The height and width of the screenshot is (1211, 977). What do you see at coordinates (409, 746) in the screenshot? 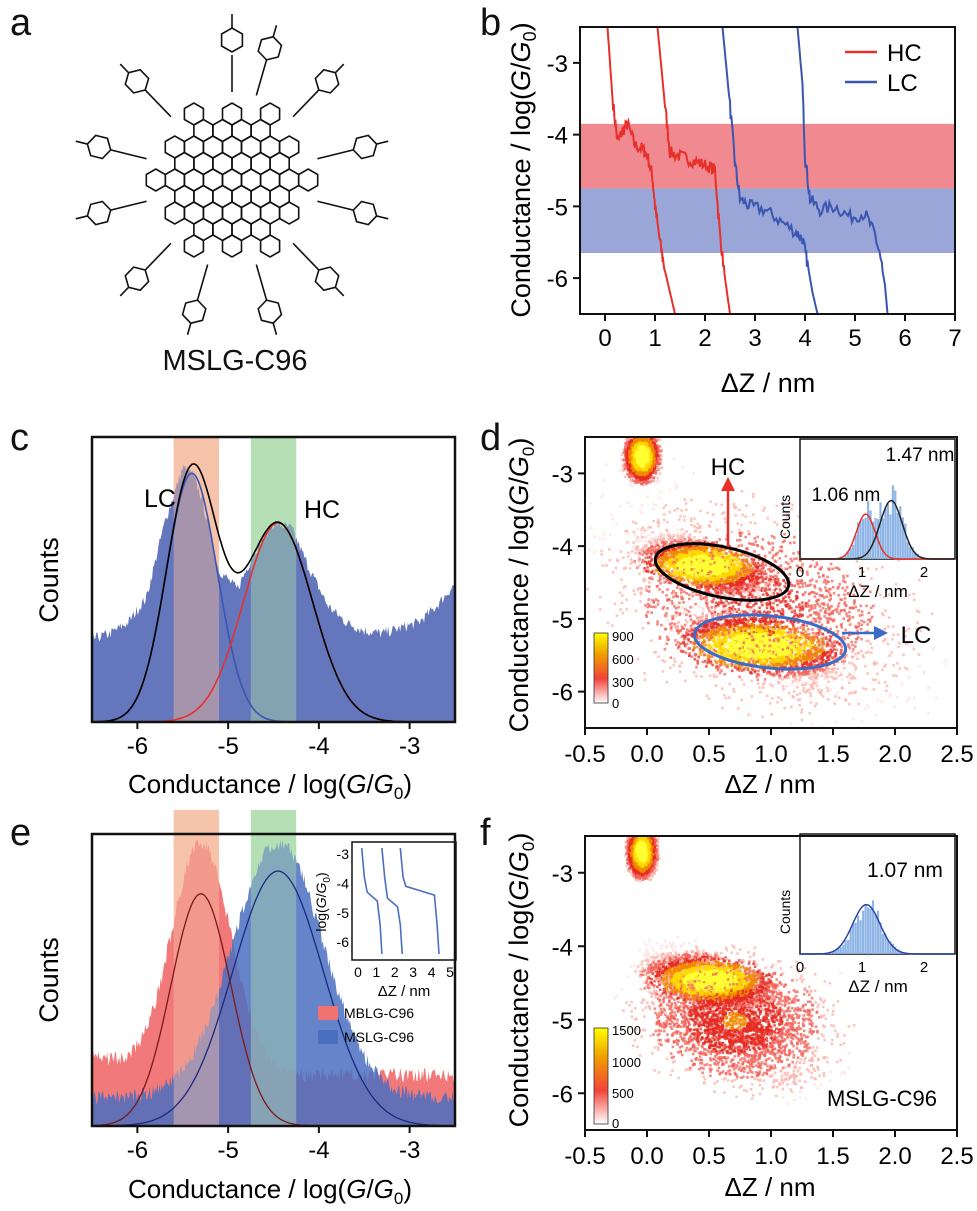
I see `x-tick-label: -3` at bounding box center [409, 746].